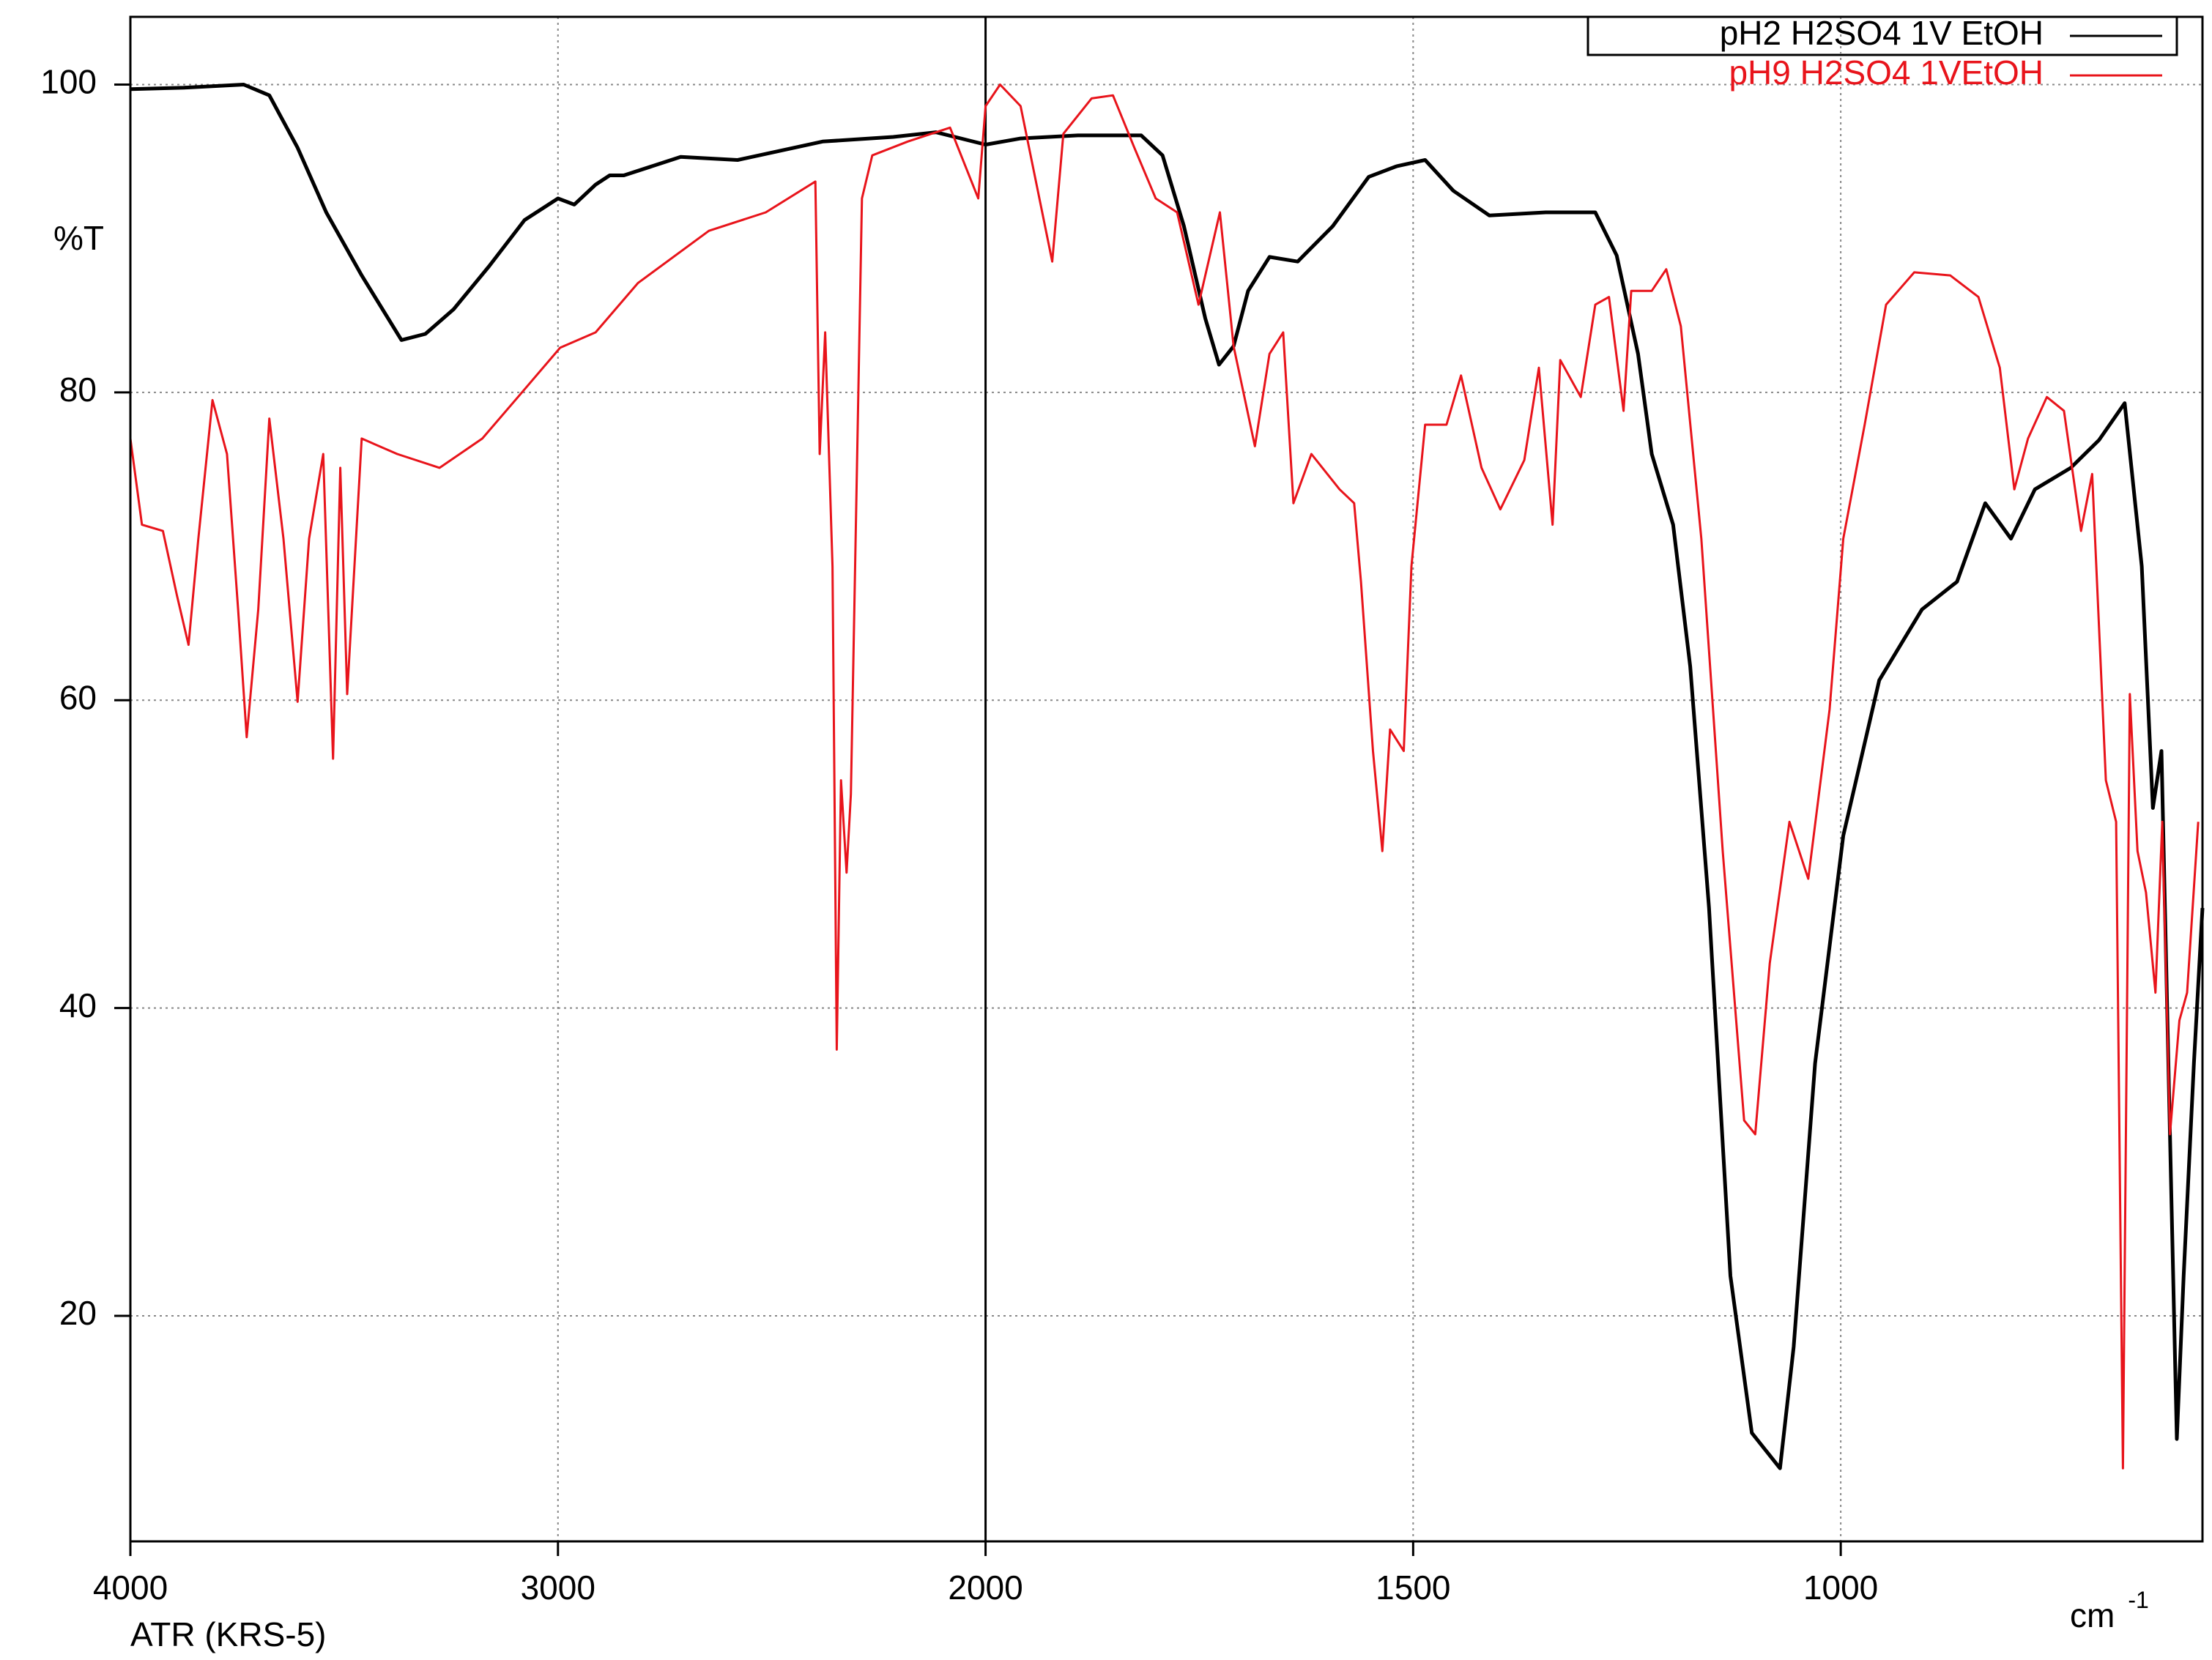 This screenshot has width=2212, height=1660. What do you see at coordinates (2092, 1615) in the screenshot?
I see `x-axis-unit: cm` at bounding box center [2092, 1615].